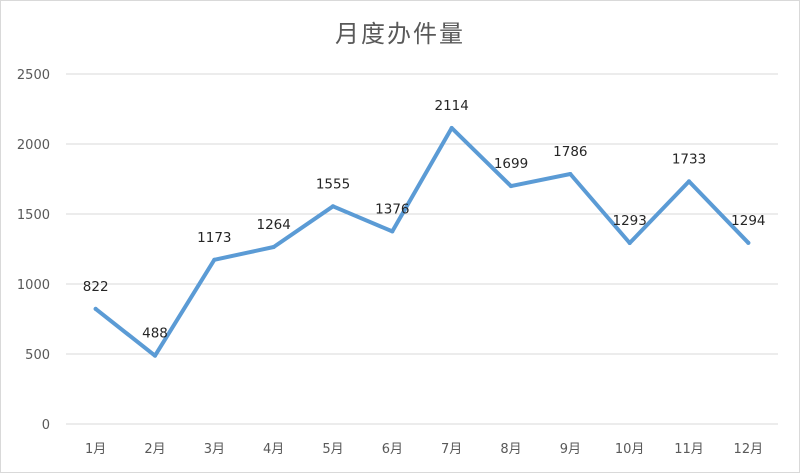 The image size is (800, 473). Describe the element at coordinates (570, 152) in the screenshot. I see `data-label: 1786` at that location.